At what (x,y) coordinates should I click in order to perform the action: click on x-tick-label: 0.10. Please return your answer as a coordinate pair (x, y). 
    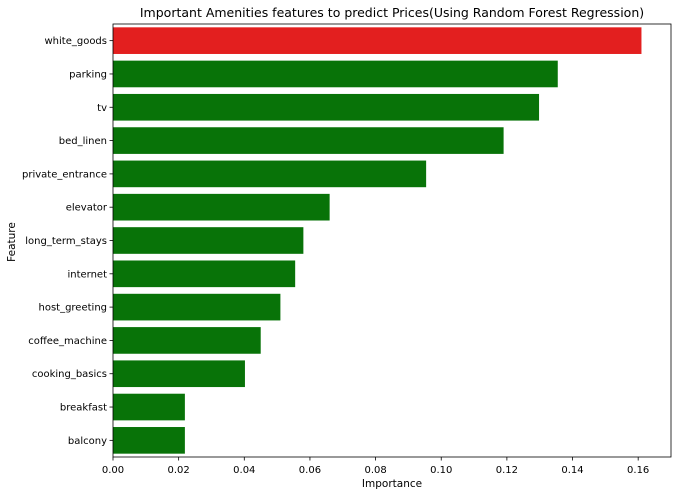
    Looking at the image, I should click on (441, 470).